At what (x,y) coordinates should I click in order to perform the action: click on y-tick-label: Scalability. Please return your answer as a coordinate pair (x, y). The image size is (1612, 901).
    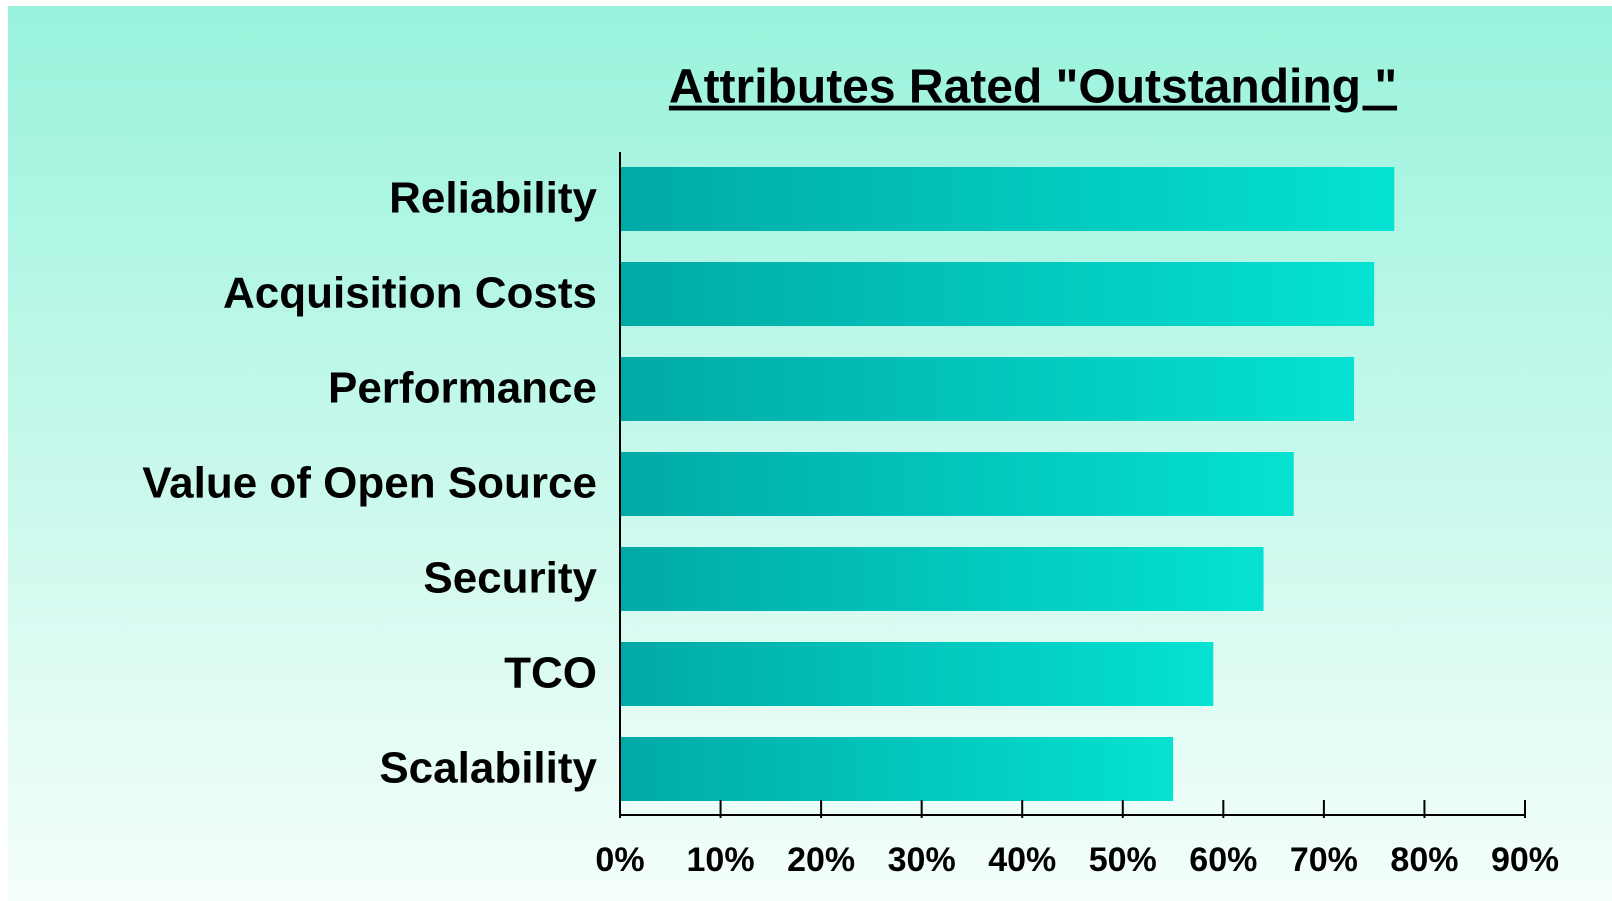
    Looking at the image, I should click on (488, 768).